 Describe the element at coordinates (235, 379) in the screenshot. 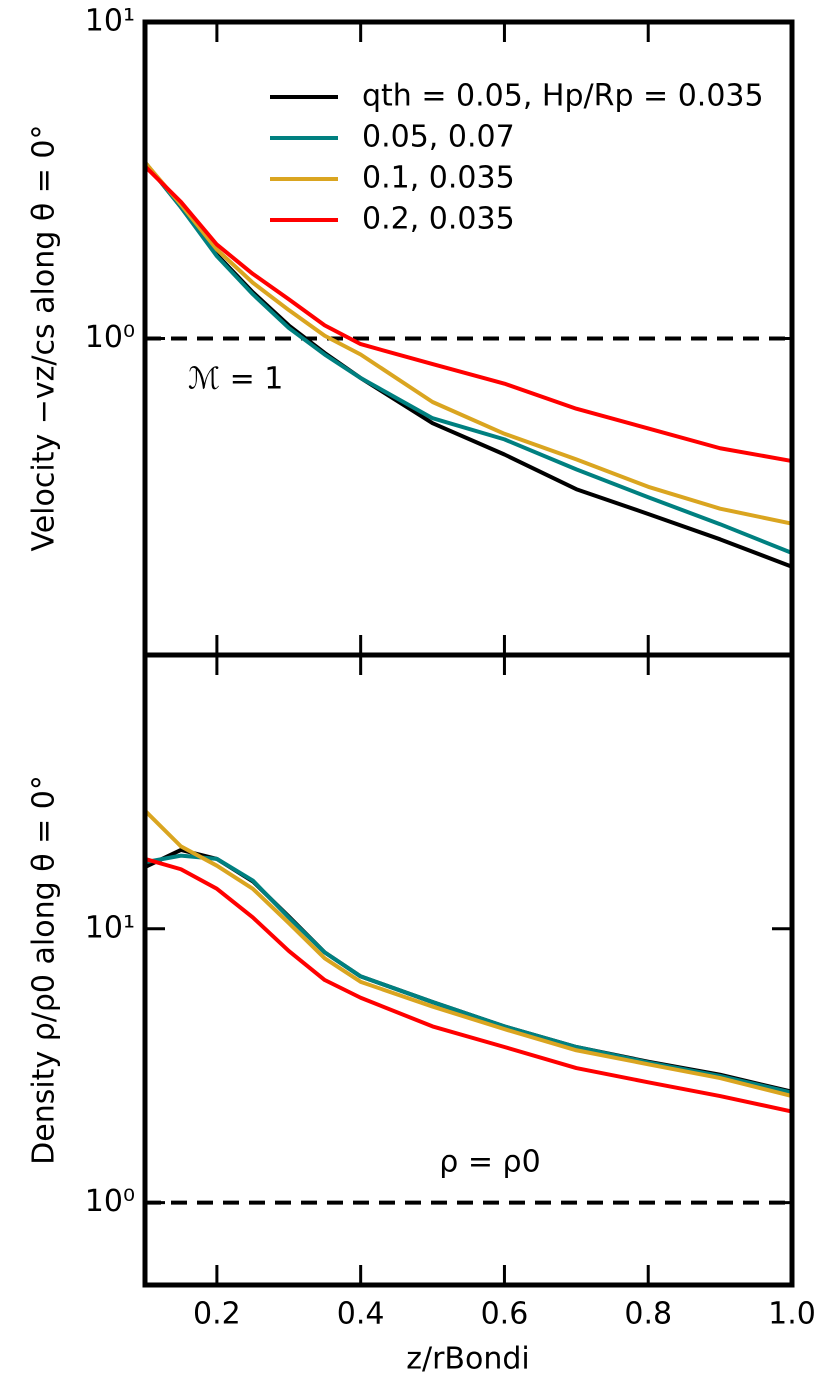

I see `annotation: ℳ = 1` at that location.